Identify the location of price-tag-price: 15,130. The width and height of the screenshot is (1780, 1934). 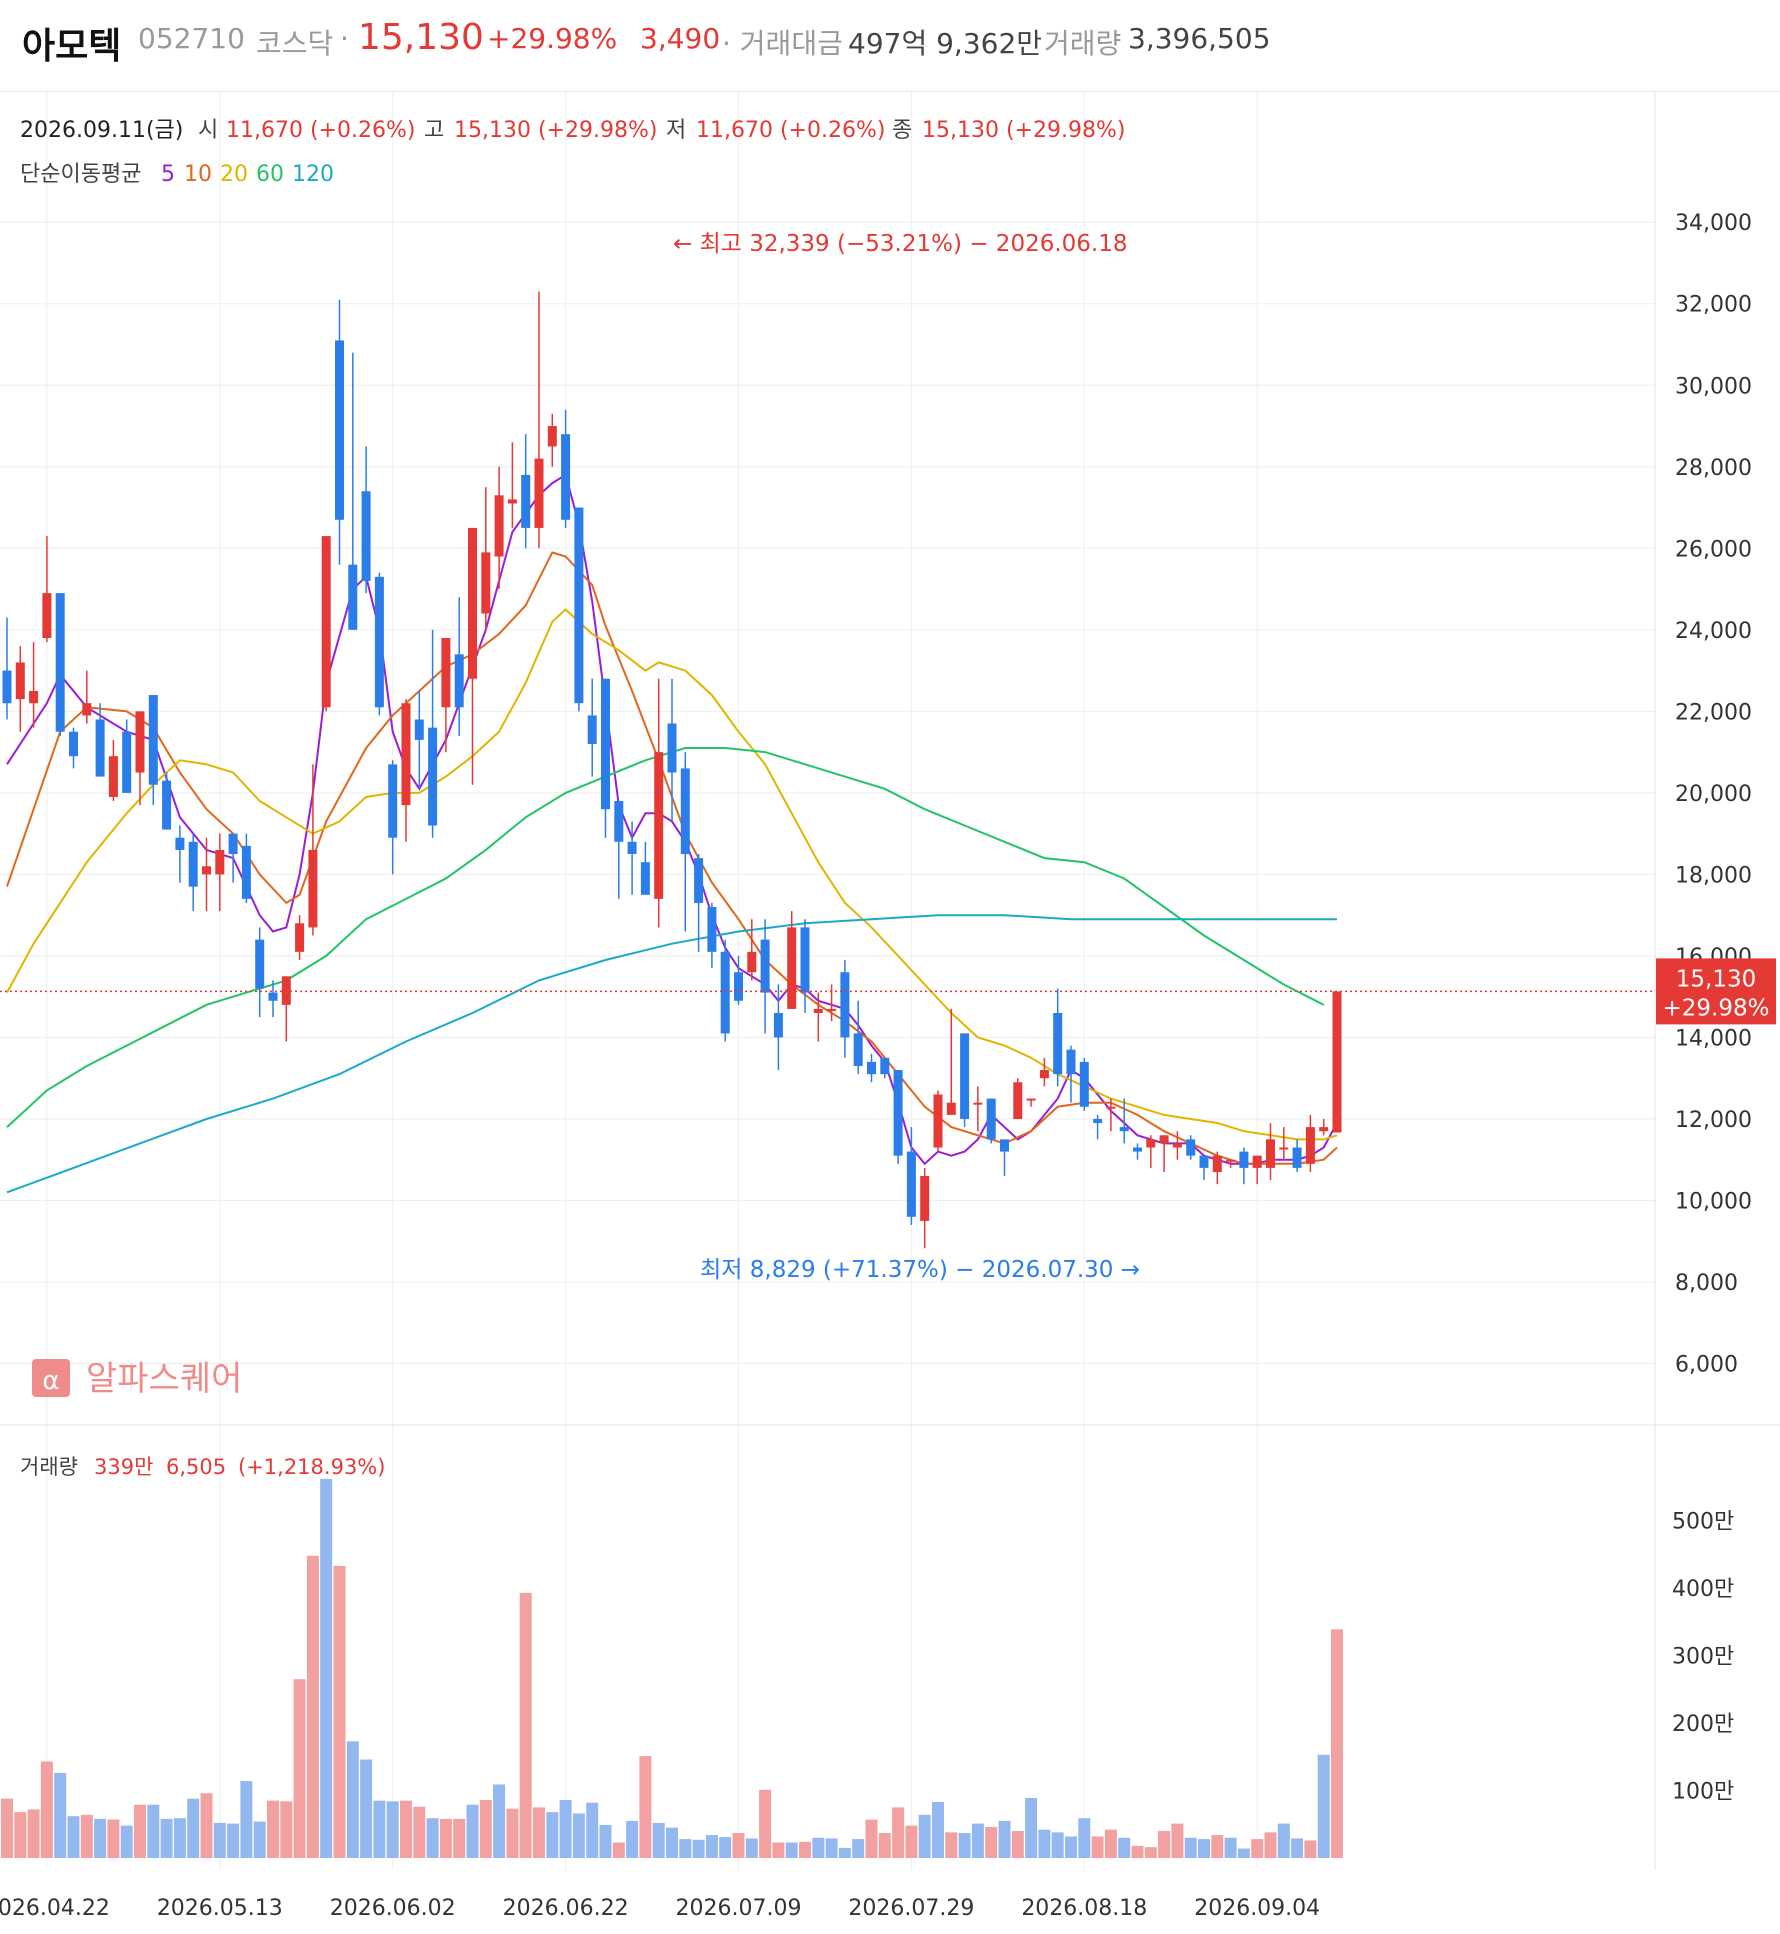
(1716, 979).